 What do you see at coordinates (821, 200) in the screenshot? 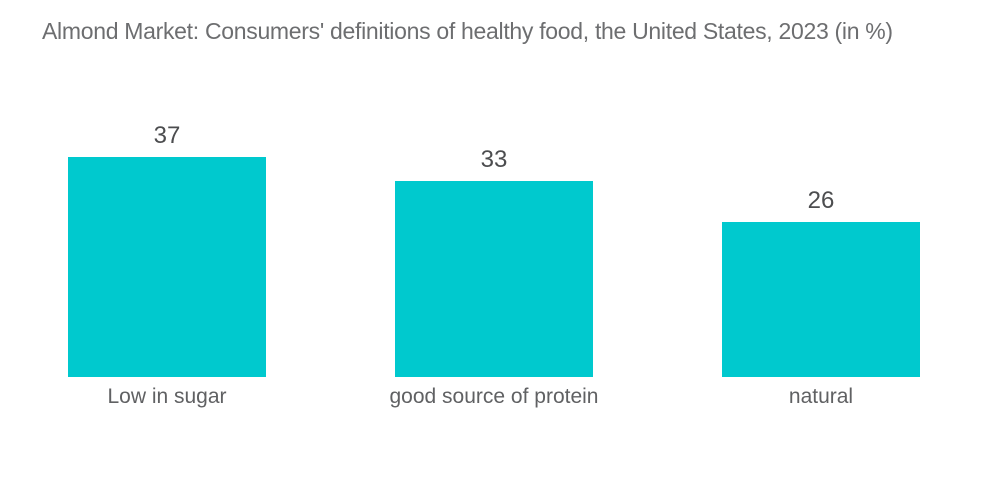
I see `bar-value-label: 26` at bounding box center [821, 200].